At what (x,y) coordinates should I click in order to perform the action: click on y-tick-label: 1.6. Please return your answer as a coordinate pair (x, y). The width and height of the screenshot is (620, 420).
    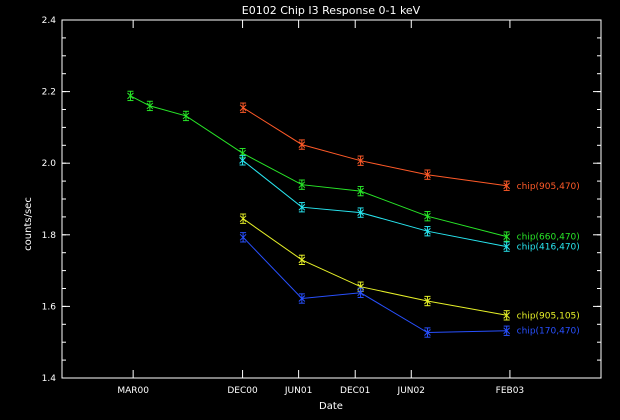
    Looking at the image, I should click on (49, 307).